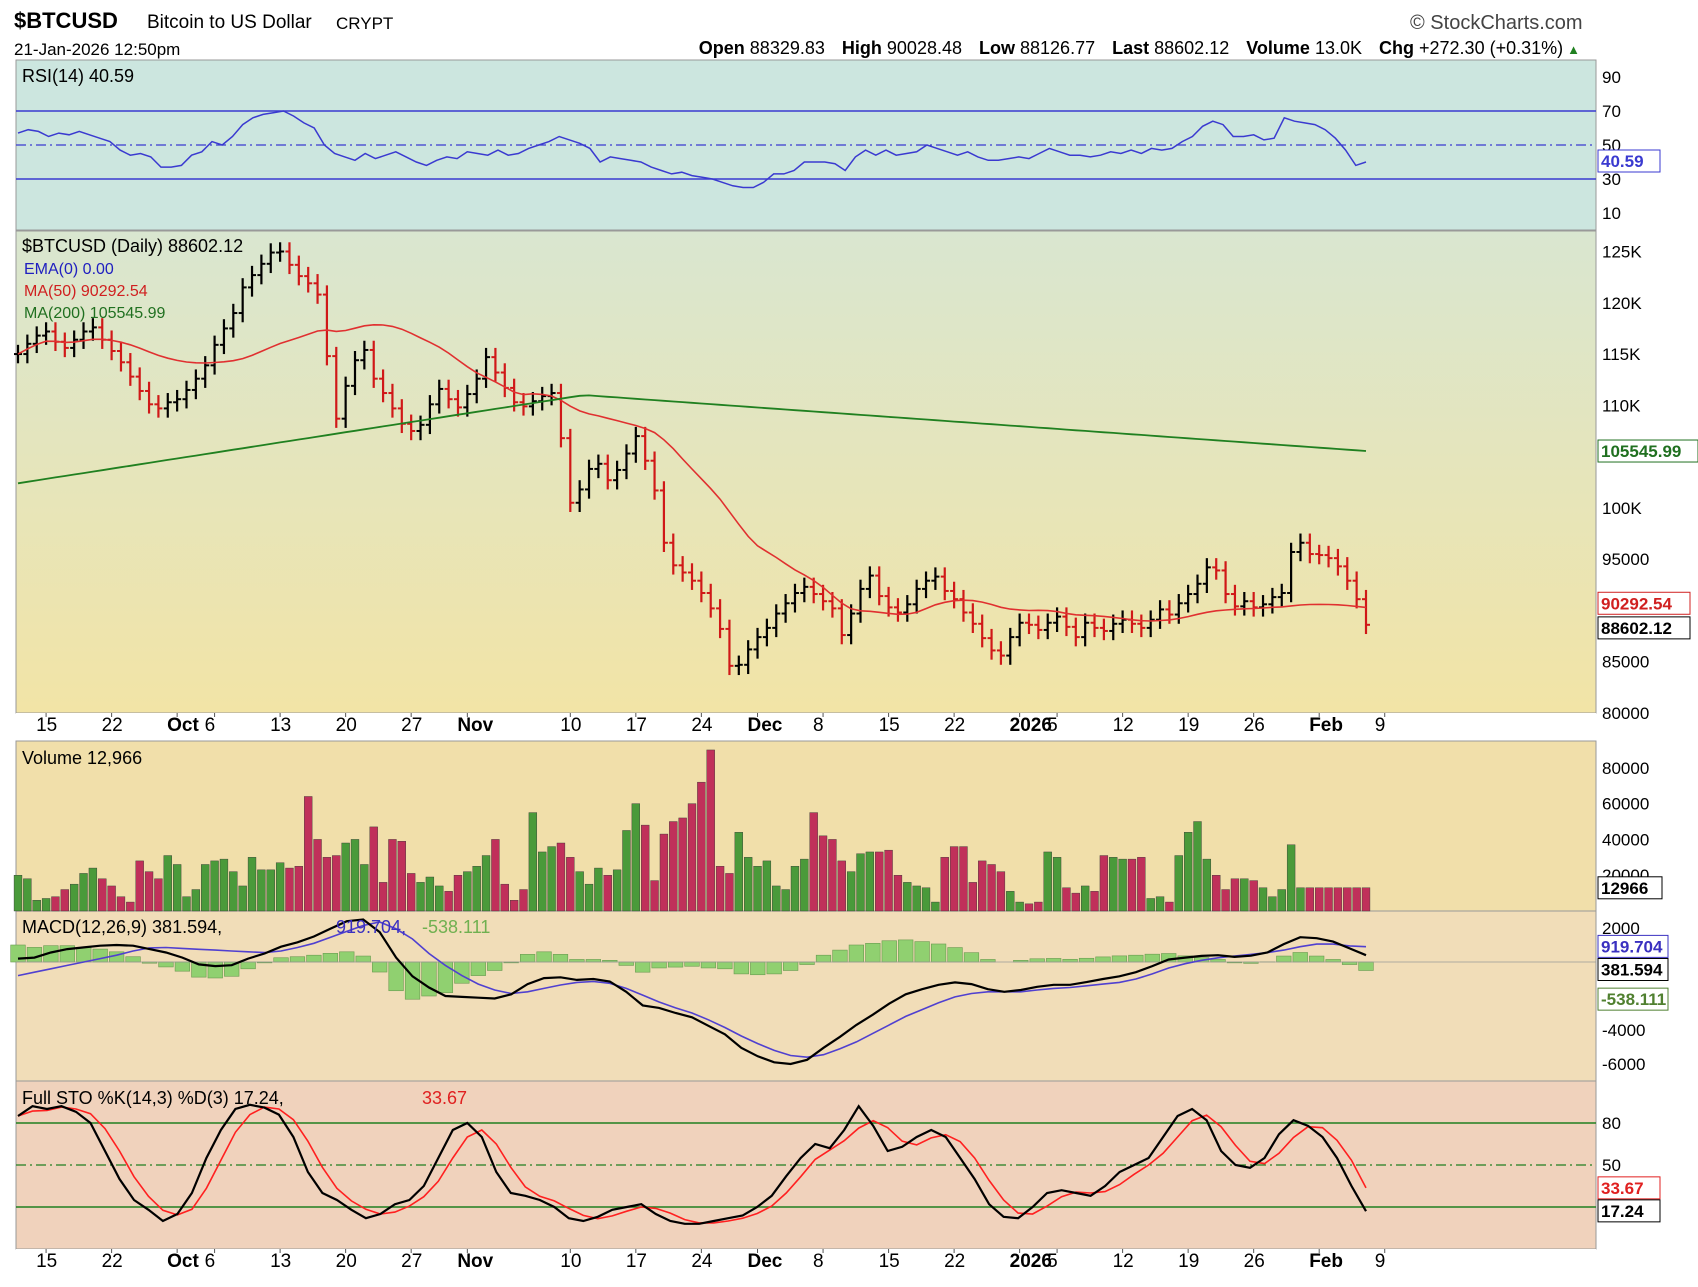  I want to click on logo-text: StockCharts.com, so click(1506, 23).